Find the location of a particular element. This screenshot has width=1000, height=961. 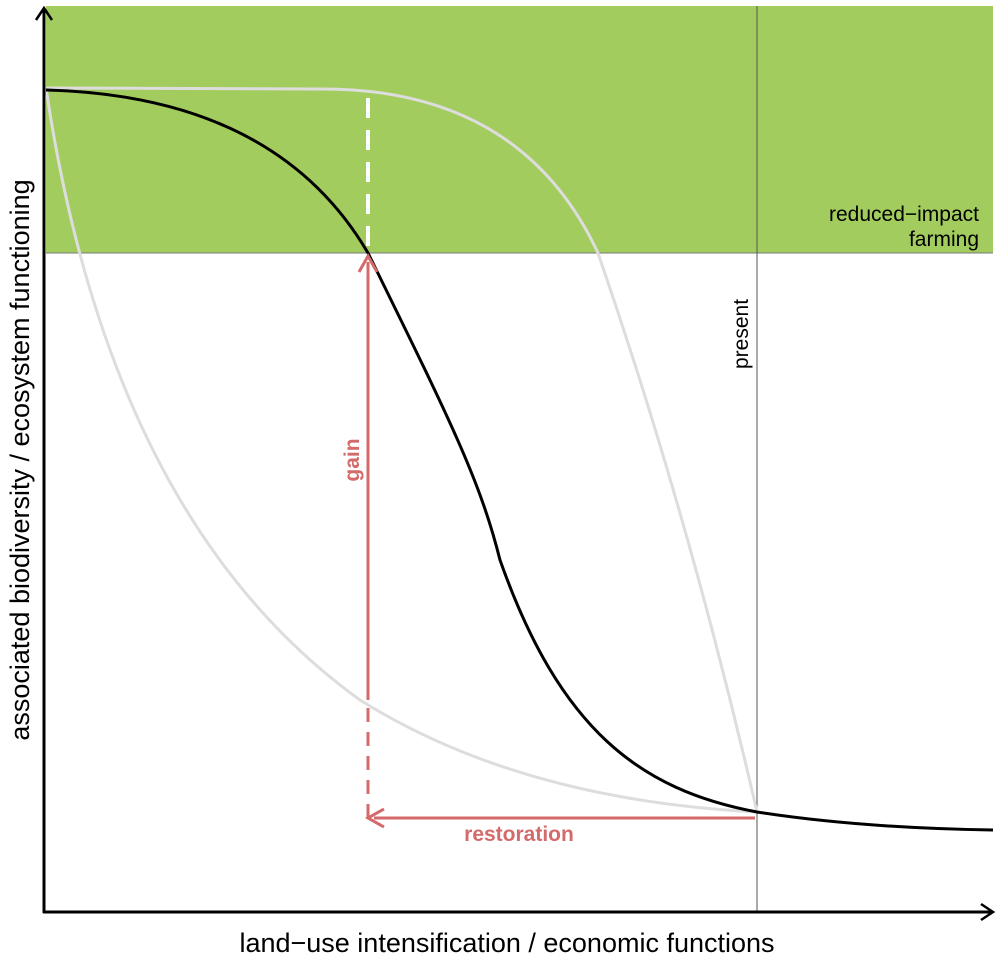

gain-arrowhead is located at coordinates (368, 262).